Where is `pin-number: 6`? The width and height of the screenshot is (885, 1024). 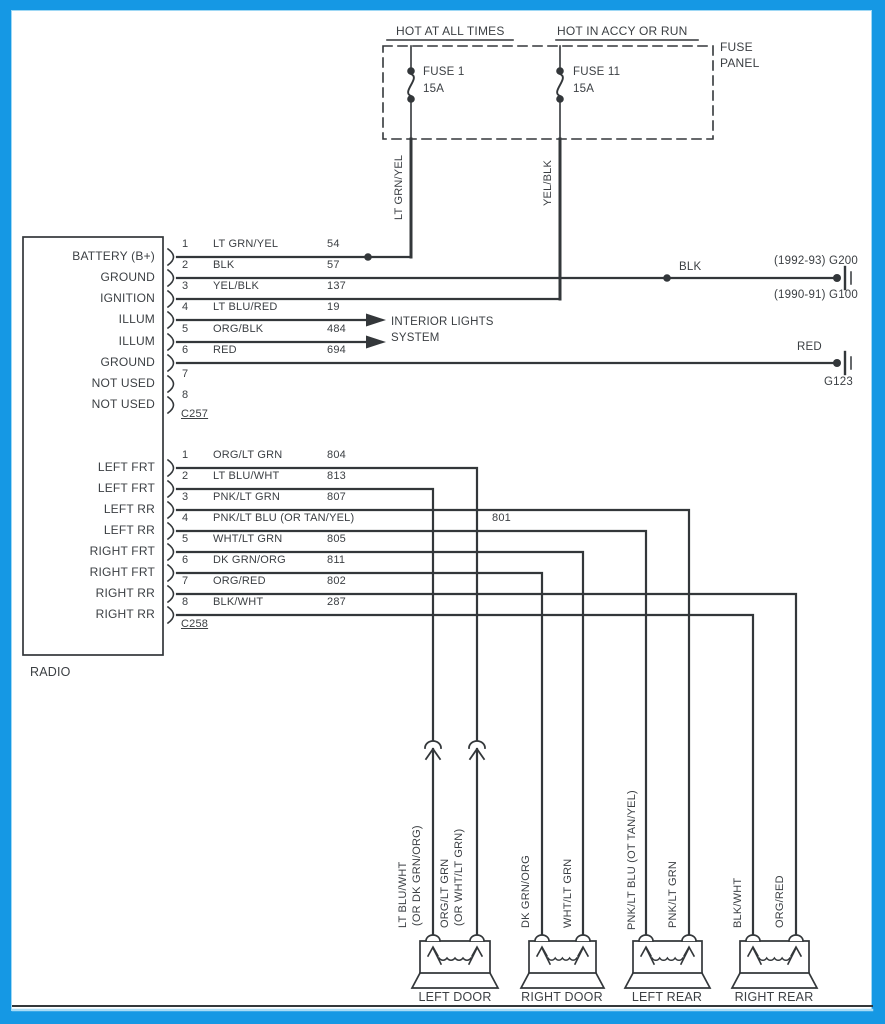
pin-number: 6 is located at coordinates (185, 560).